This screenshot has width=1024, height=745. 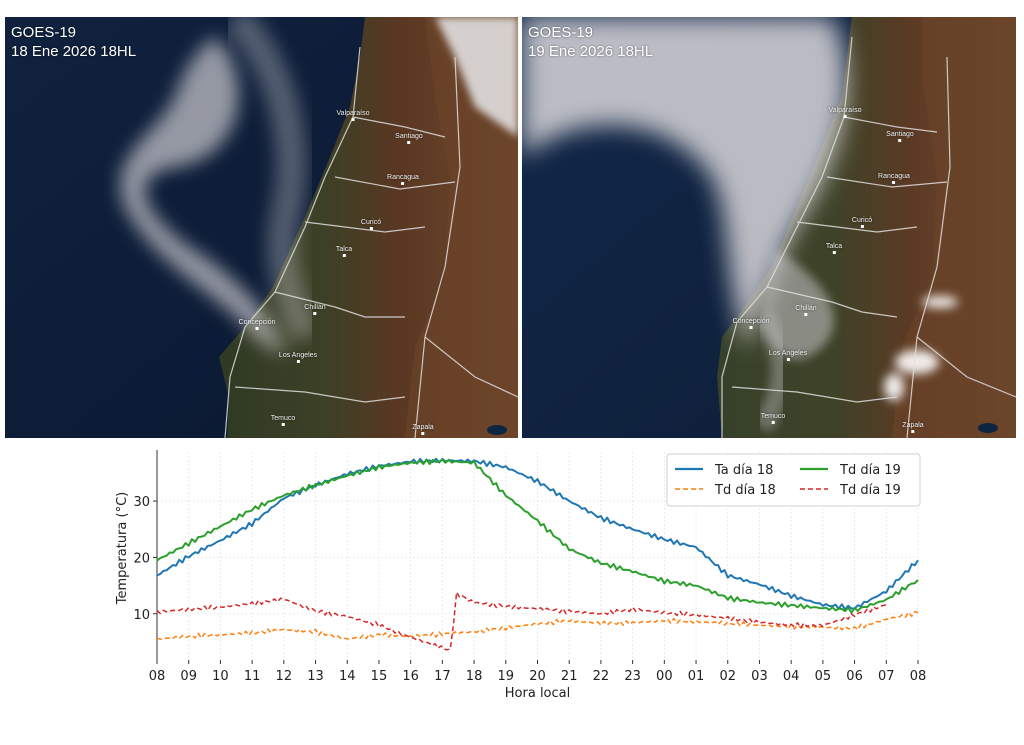 What do you see at coordinates (315, 676) in the screenshot?
I see `x-tick-label: 13` at bounding box center [315, 676].